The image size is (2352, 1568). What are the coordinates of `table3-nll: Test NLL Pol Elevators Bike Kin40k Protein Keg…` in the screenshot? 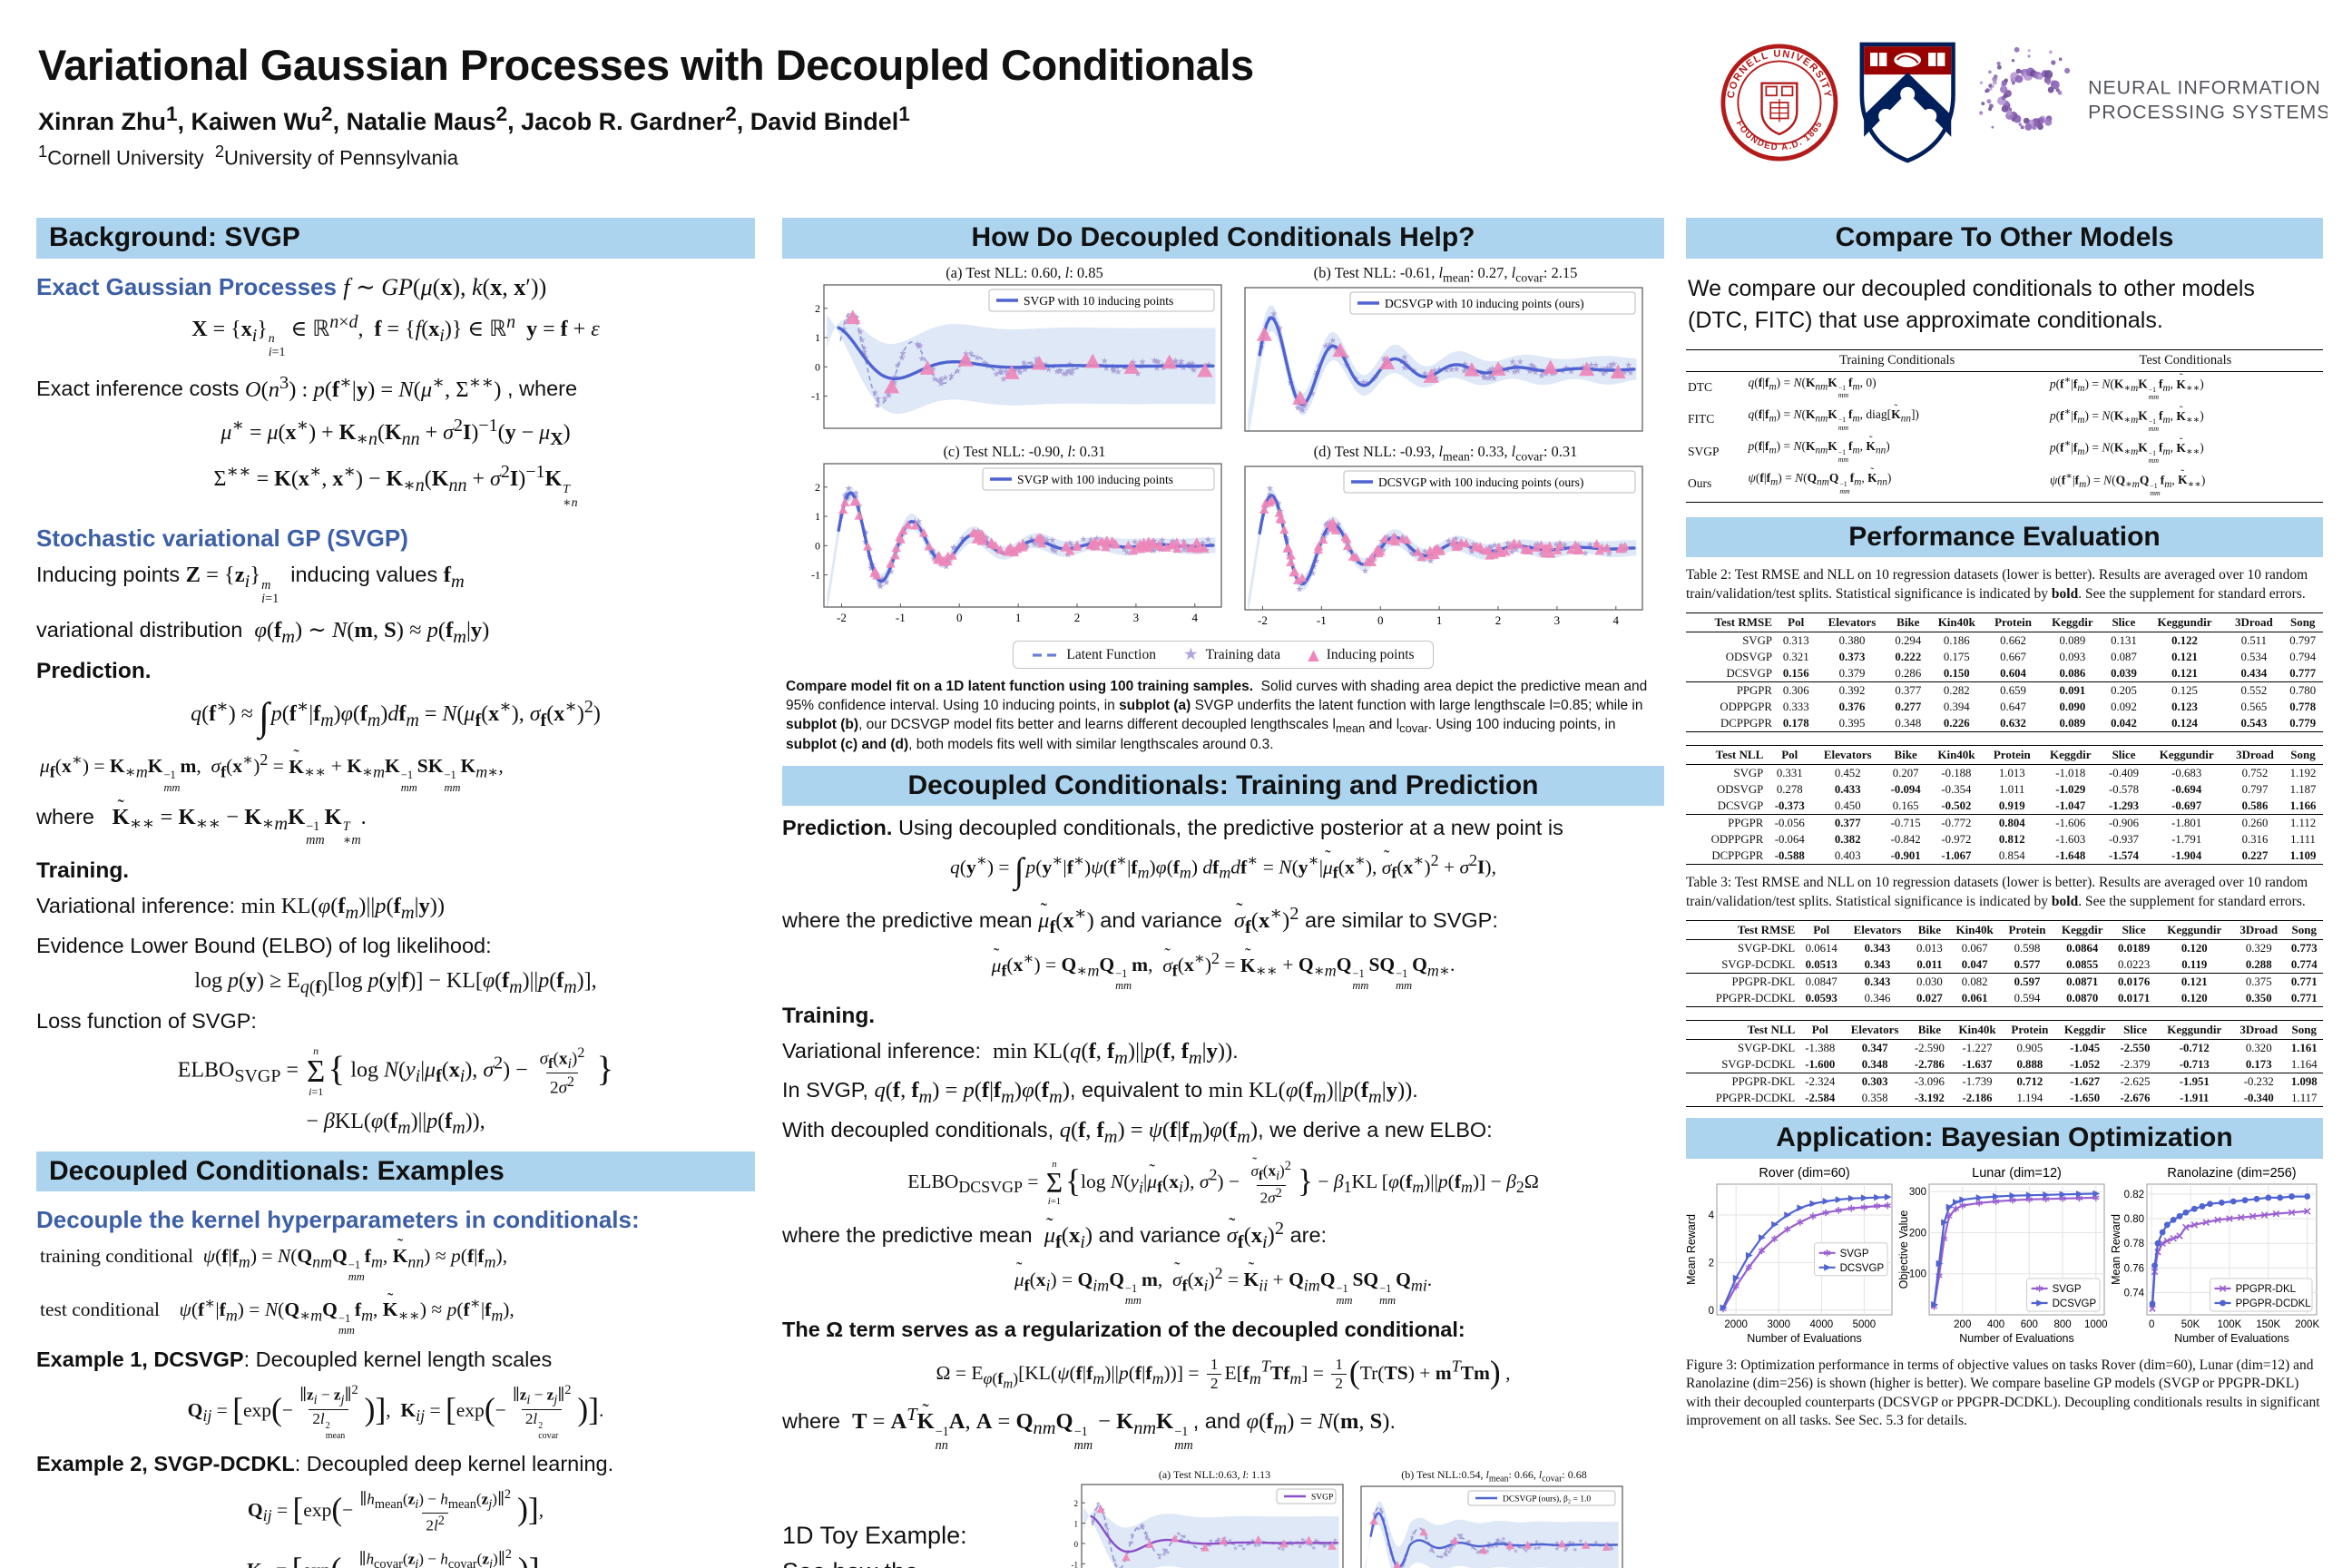 It's located at (2004, 1064).